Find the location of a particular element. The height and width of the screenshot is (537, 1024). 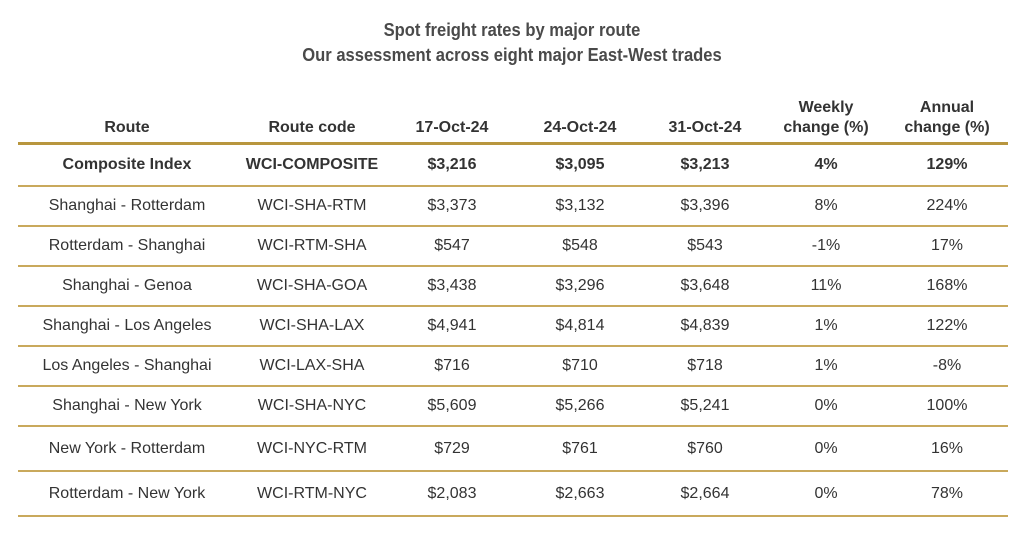

cell-date-2: $3,296 is located at coordinates (580, 286).